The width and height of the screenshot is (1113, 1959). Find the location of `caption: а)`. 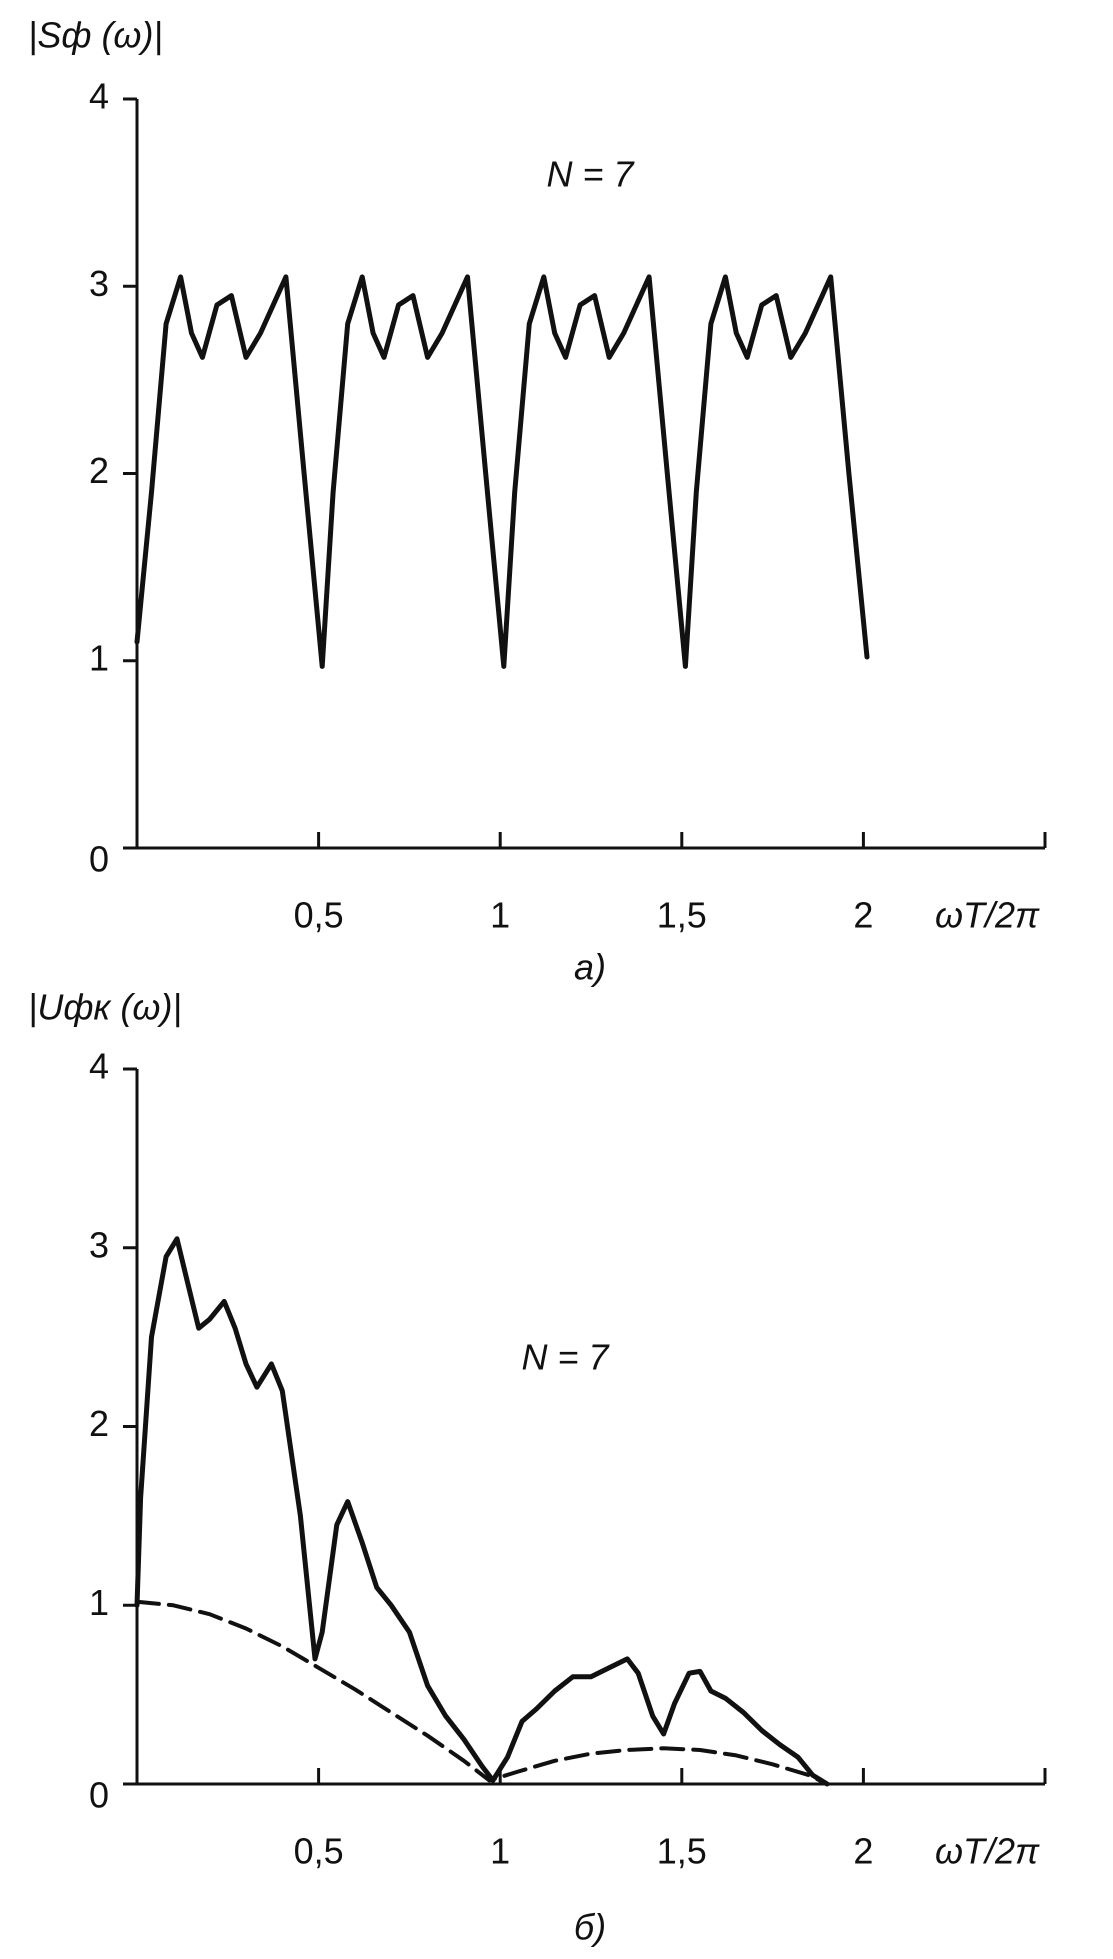

caption: а) is located at coordinates (590, 967).